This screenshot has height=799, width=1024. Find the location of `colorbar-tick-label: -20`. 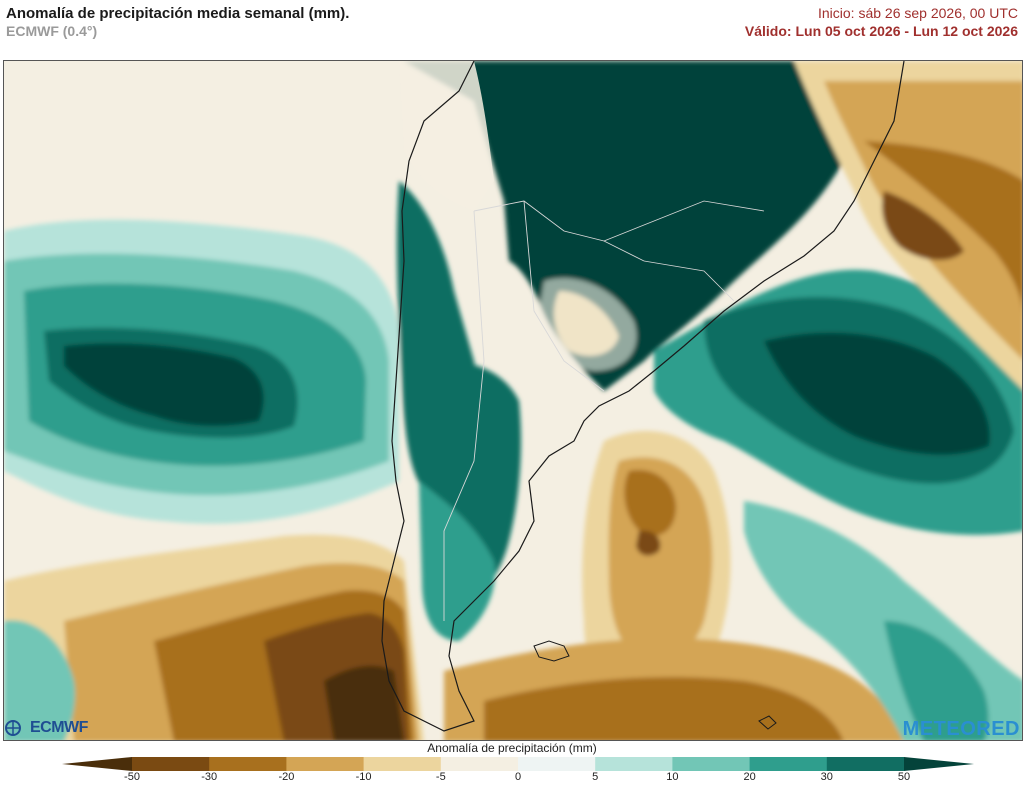

colorbar-tick-label: -20 is located at coordinates (286, 777).